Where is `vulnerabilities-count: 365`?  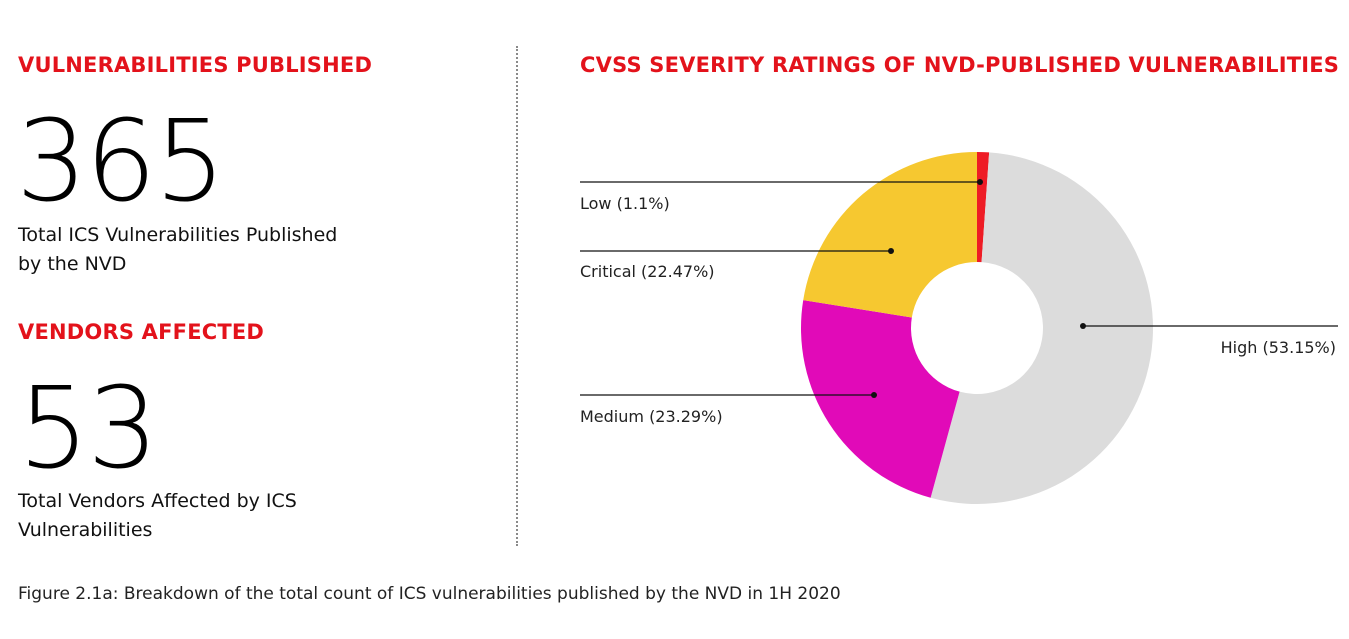 vulnerabilities-count: 365 is located at coordinates (121, 162).